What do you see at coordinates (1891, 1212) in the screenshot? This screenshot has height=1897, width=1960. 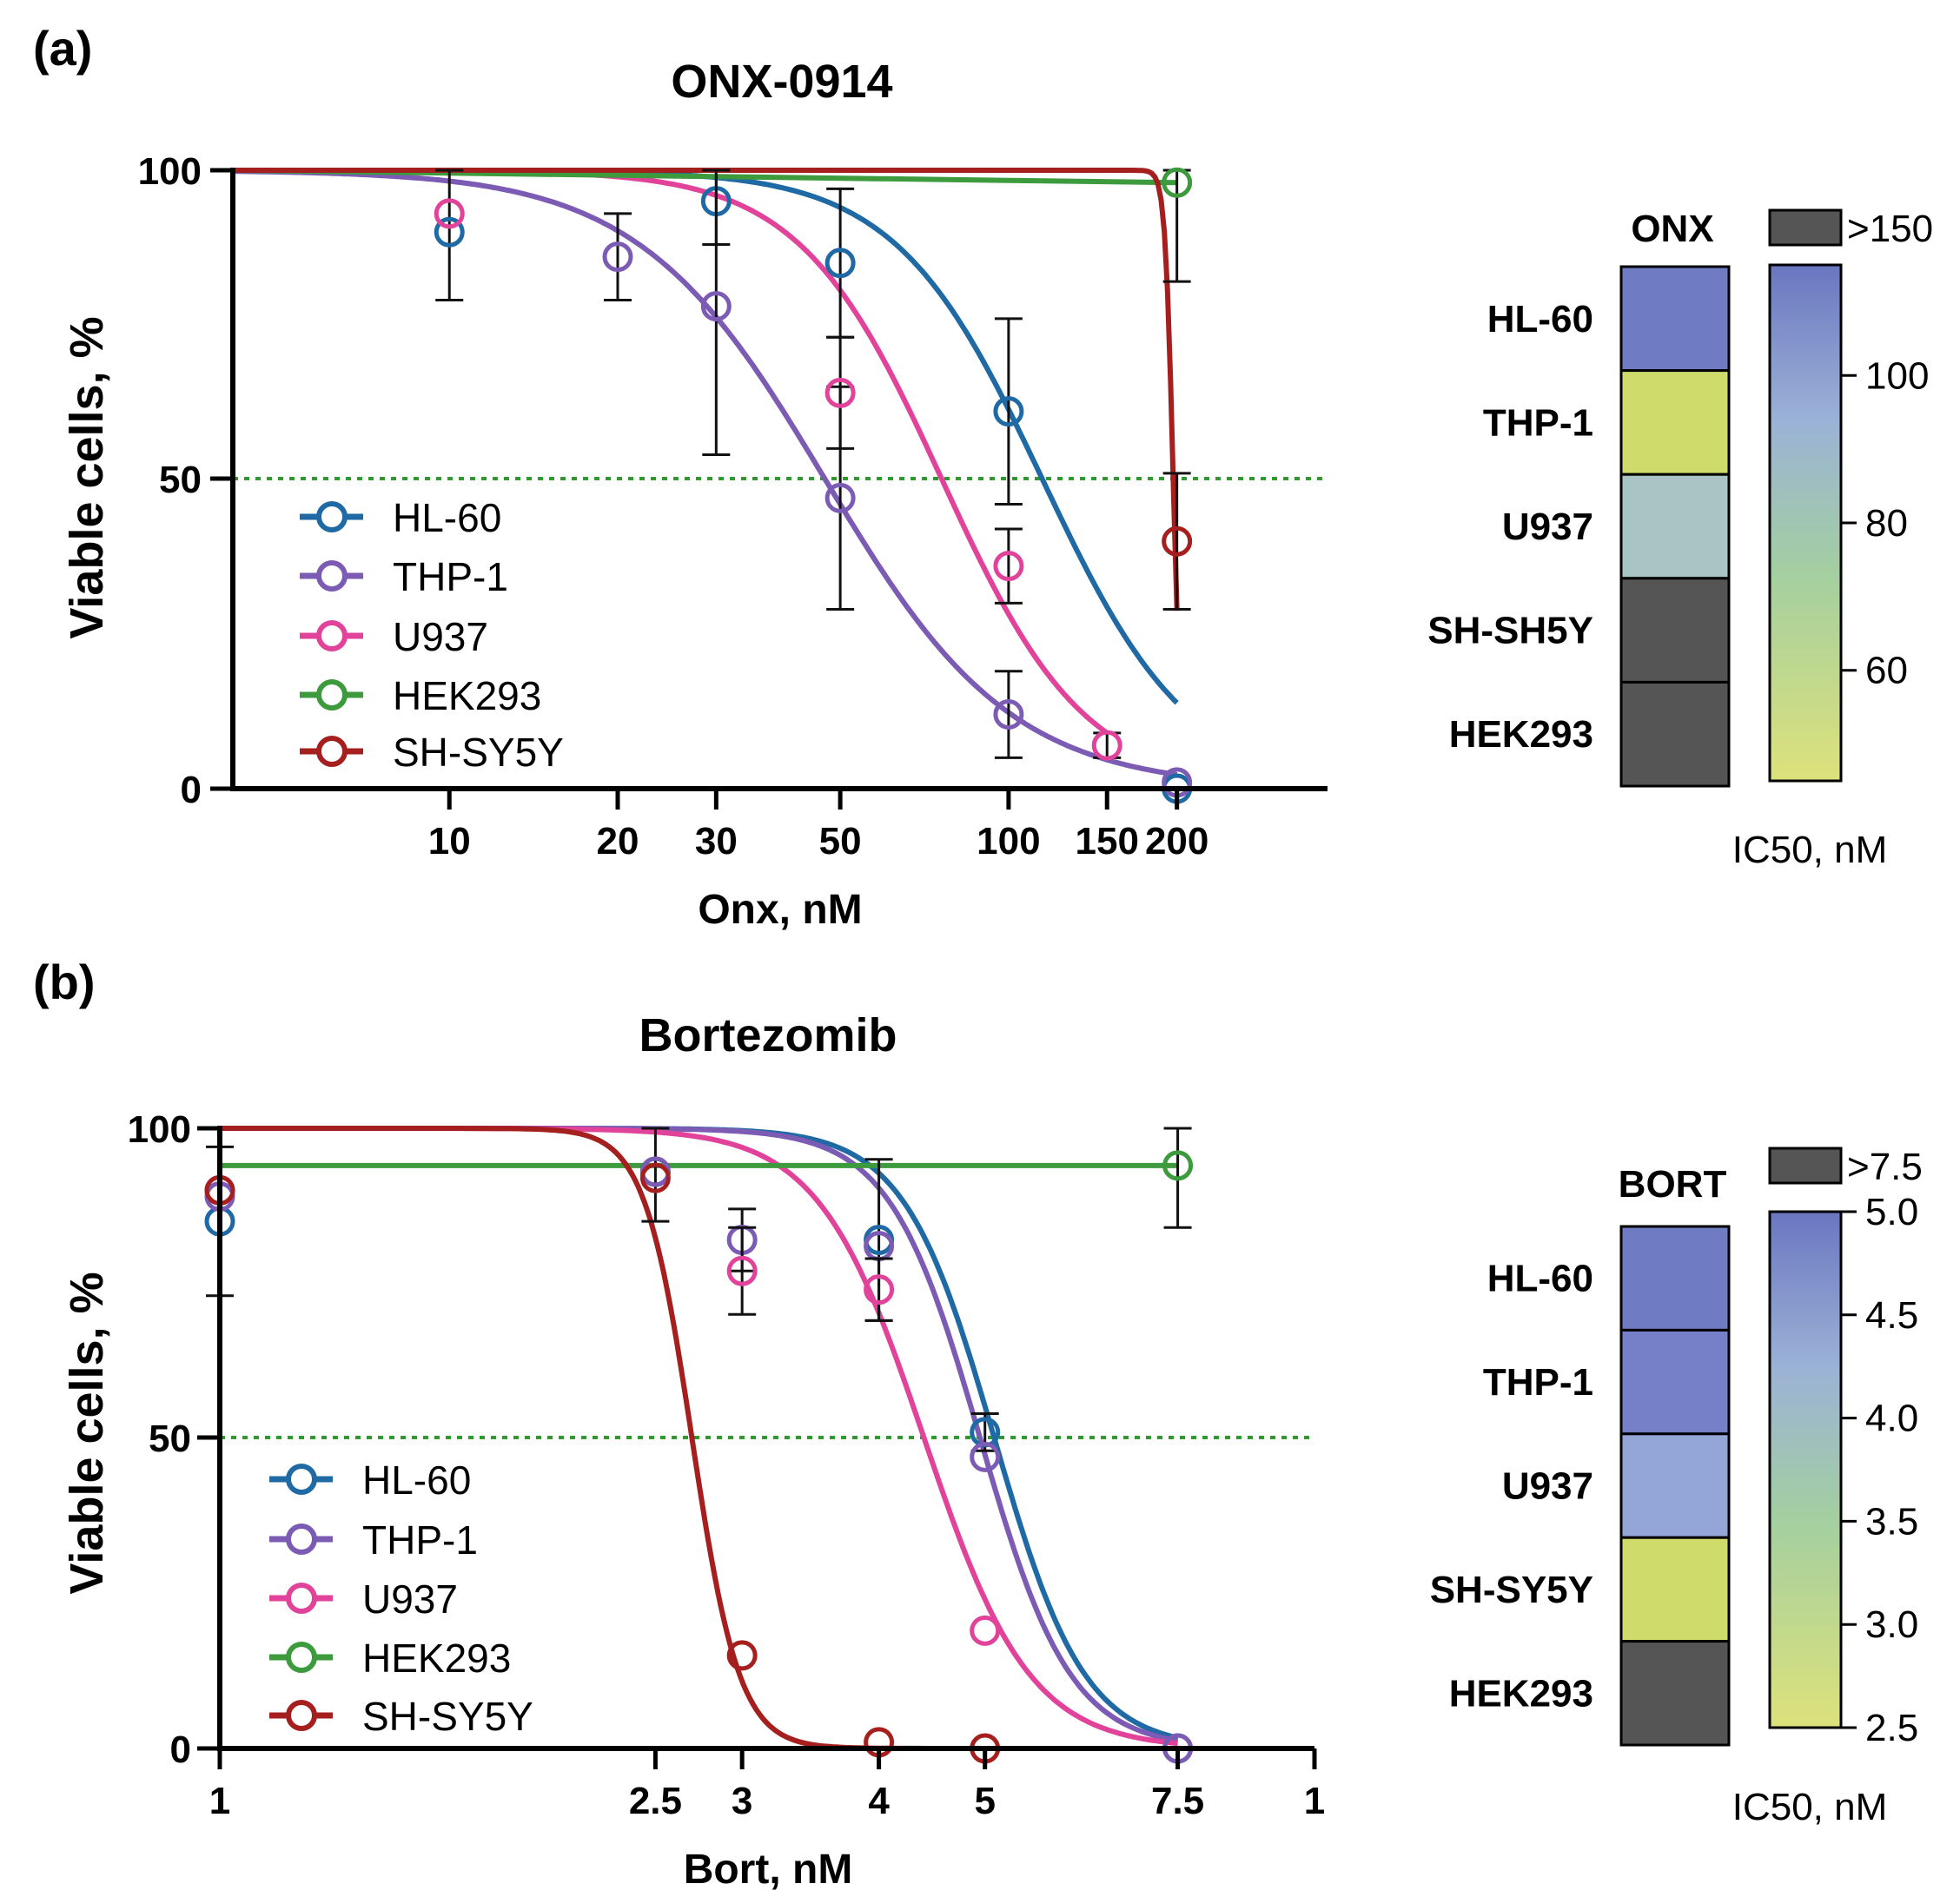 I see `heatmap-b-scale-label-0: 5.0` at bounding box center [1891, 1212].